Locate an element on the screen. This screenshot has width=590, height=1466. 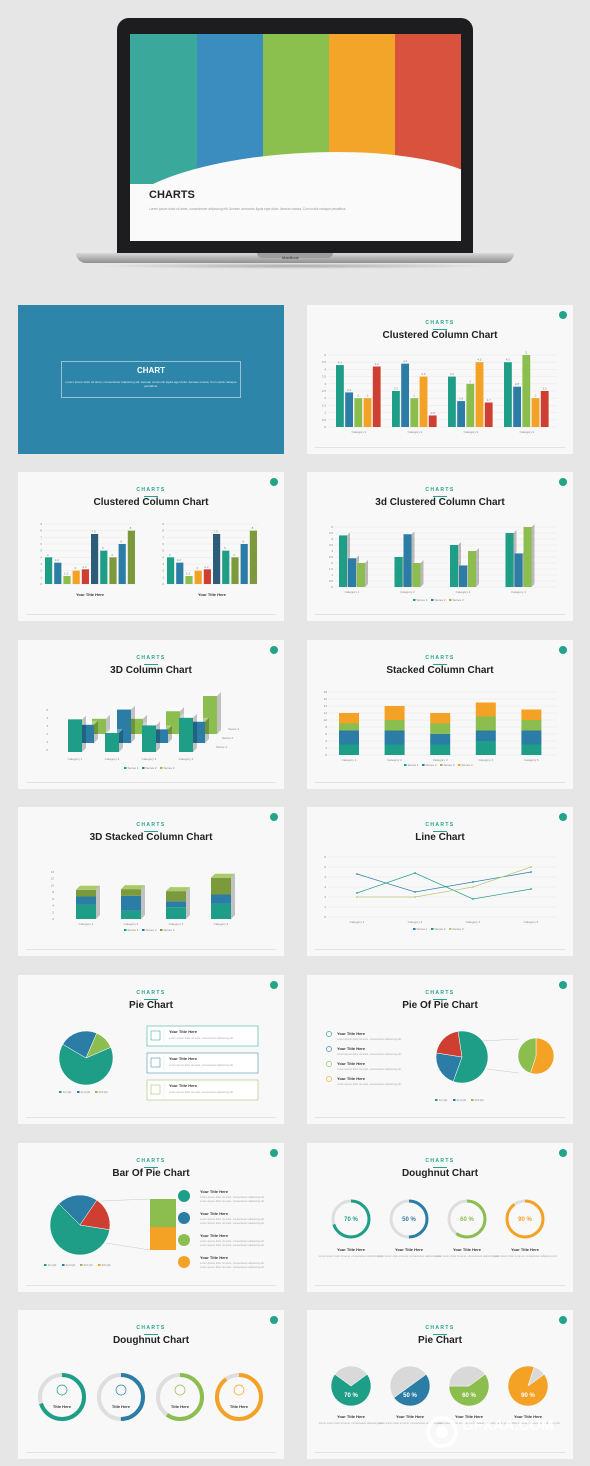
list-card is located at coordinates (202, 1036).